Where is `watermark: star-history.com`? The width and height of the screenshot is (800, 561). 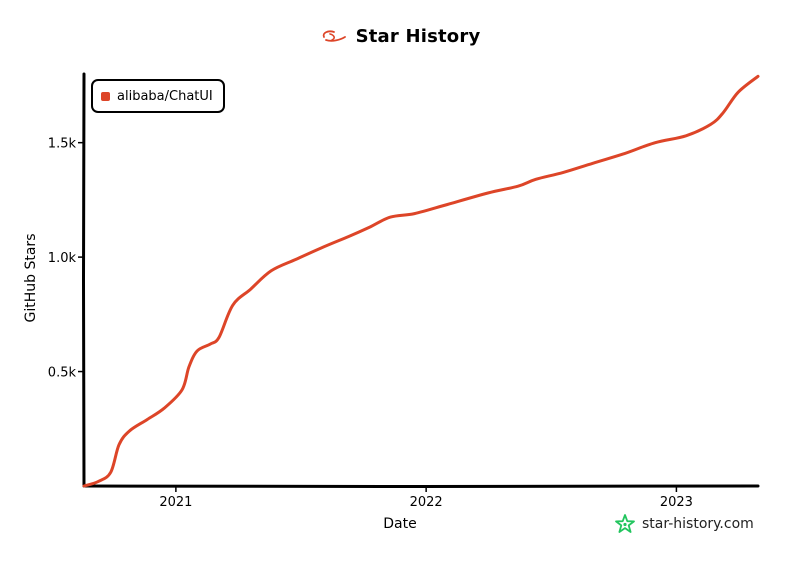
watermark: star-history.com is located at coordinates (684, 524).